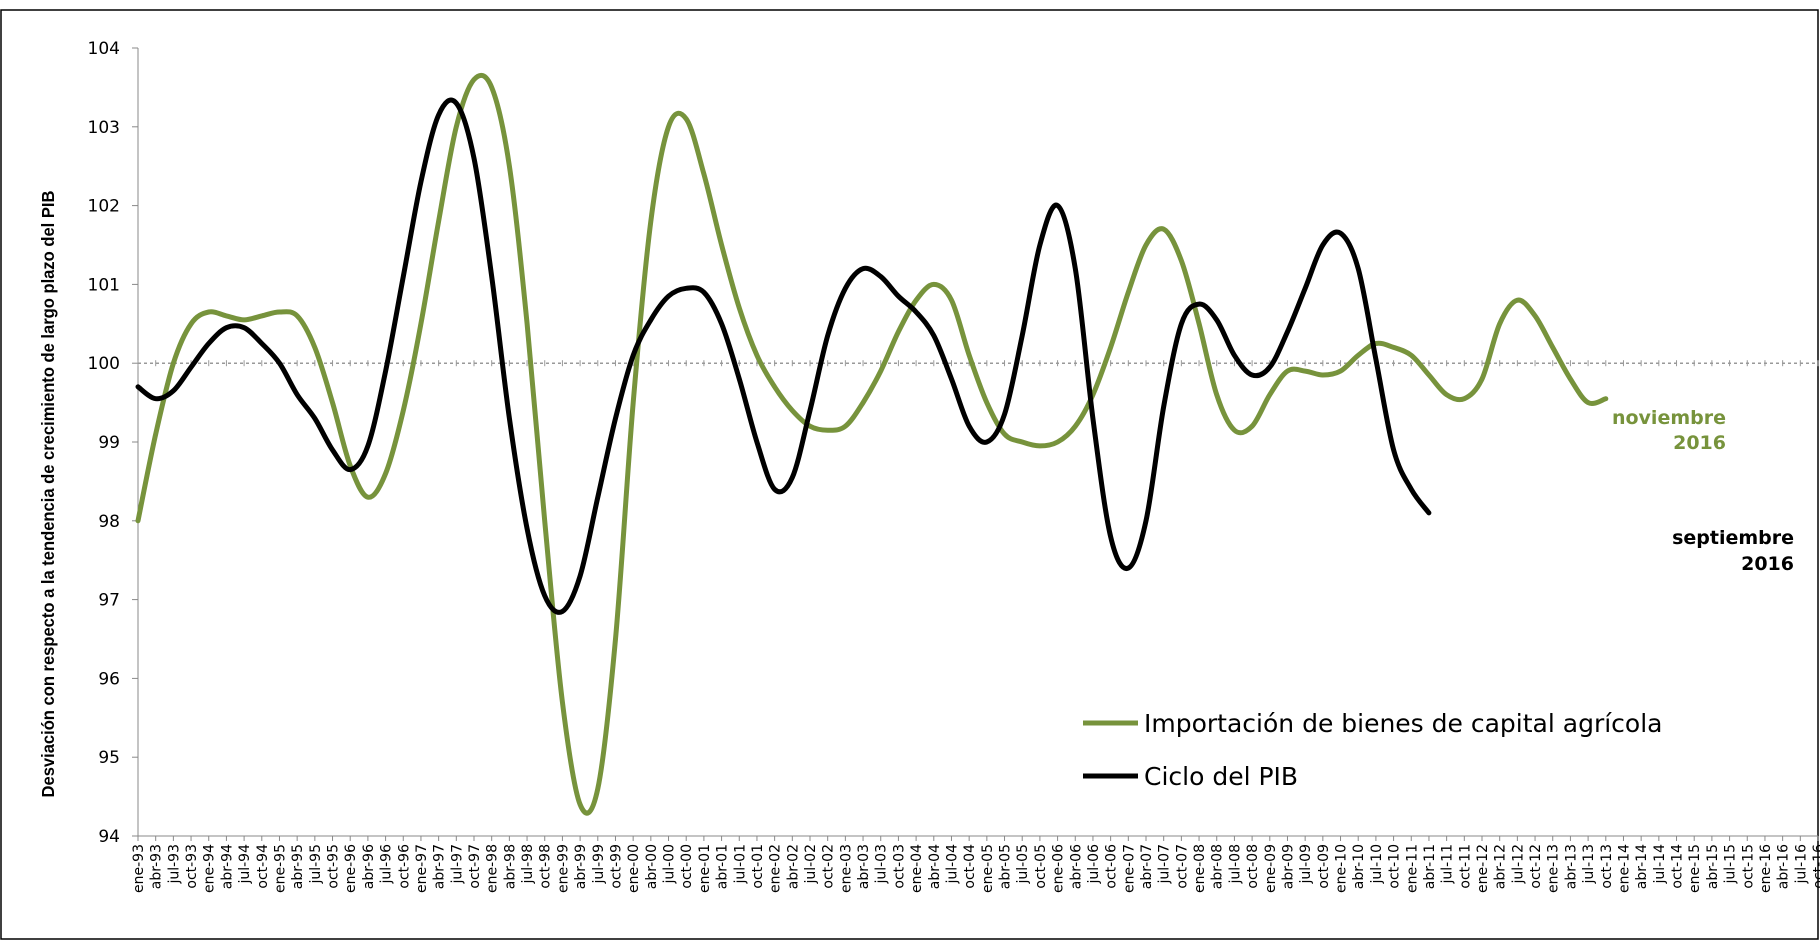 The width and height of the screenshot is (1820, 945). What do you see at coordinates (298, 866) in the screenshot?
I see `x-tick-label: abr-95` at bounding box center [298, 866].